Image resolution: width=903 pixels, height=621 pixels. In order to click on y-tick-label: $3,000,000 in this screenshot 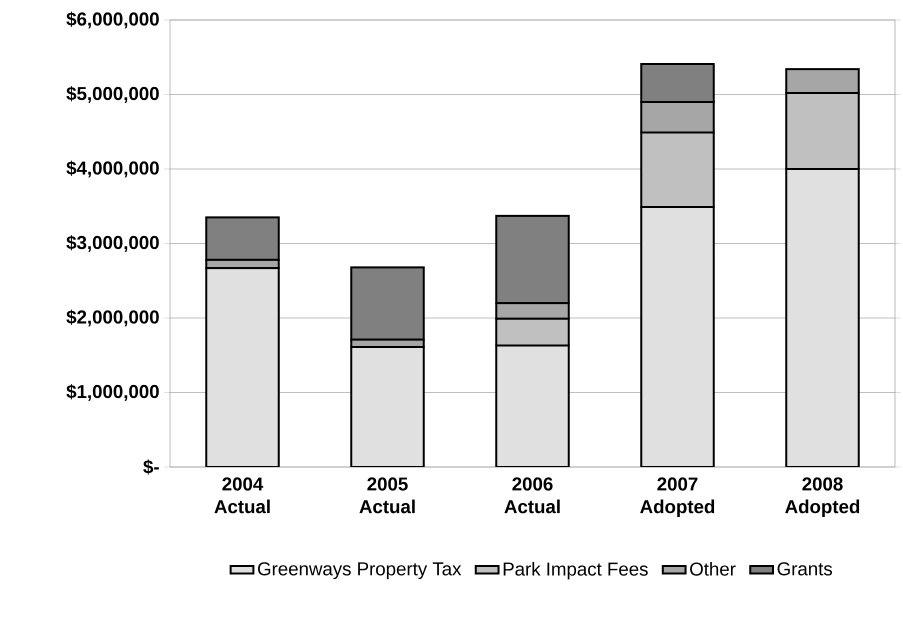, I will do `click(112, 243)`.